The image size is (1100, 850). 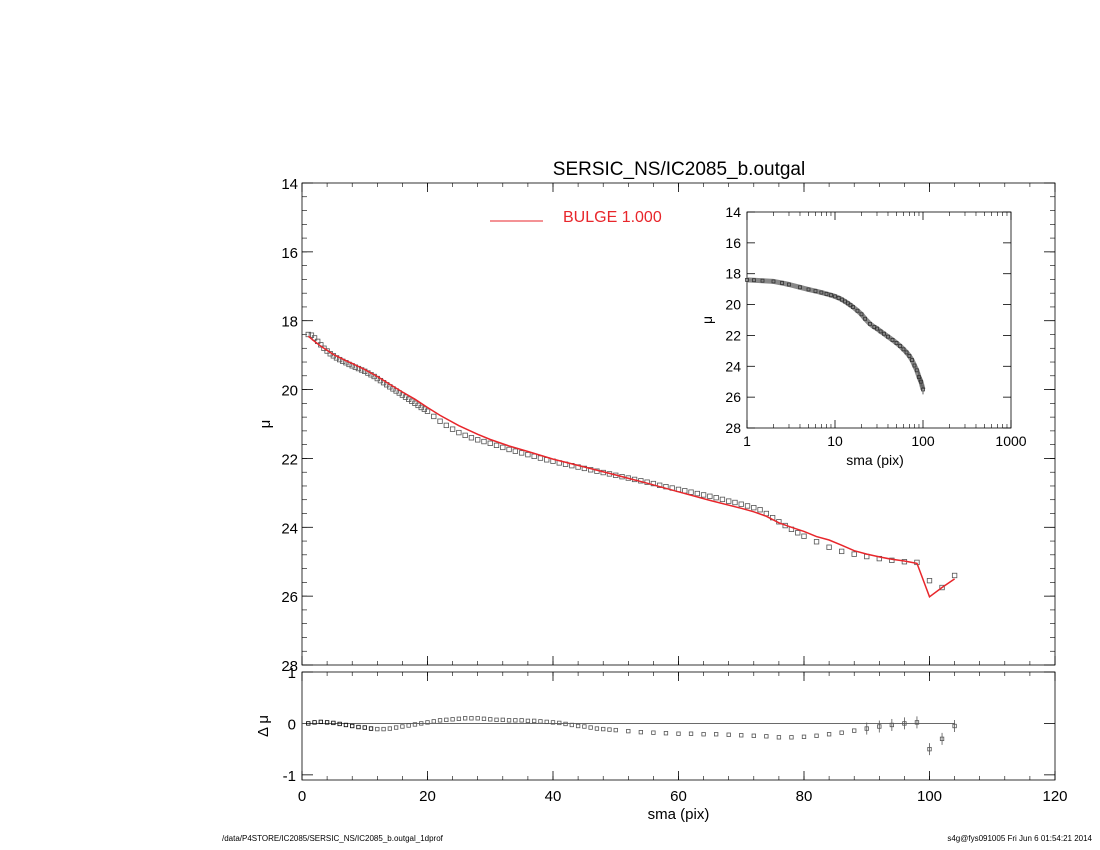 What do you see at coordinates (302, 796) in the screenshot?
I see `residual-x-tick-label: 0` at bounding box center [302, 796].